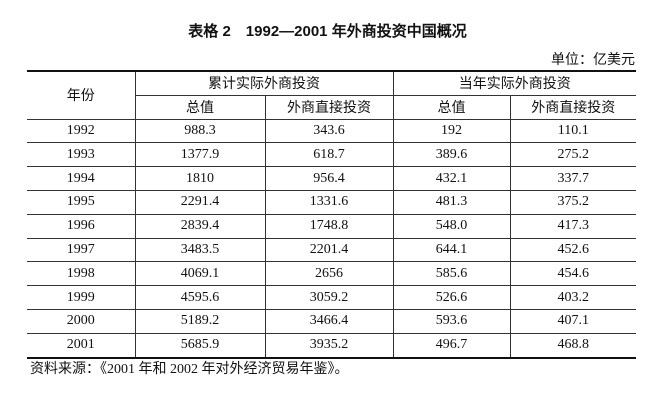 This screenshot has width=655, height=403. I want to click on value-cell: 644.1, so click(451, 250).